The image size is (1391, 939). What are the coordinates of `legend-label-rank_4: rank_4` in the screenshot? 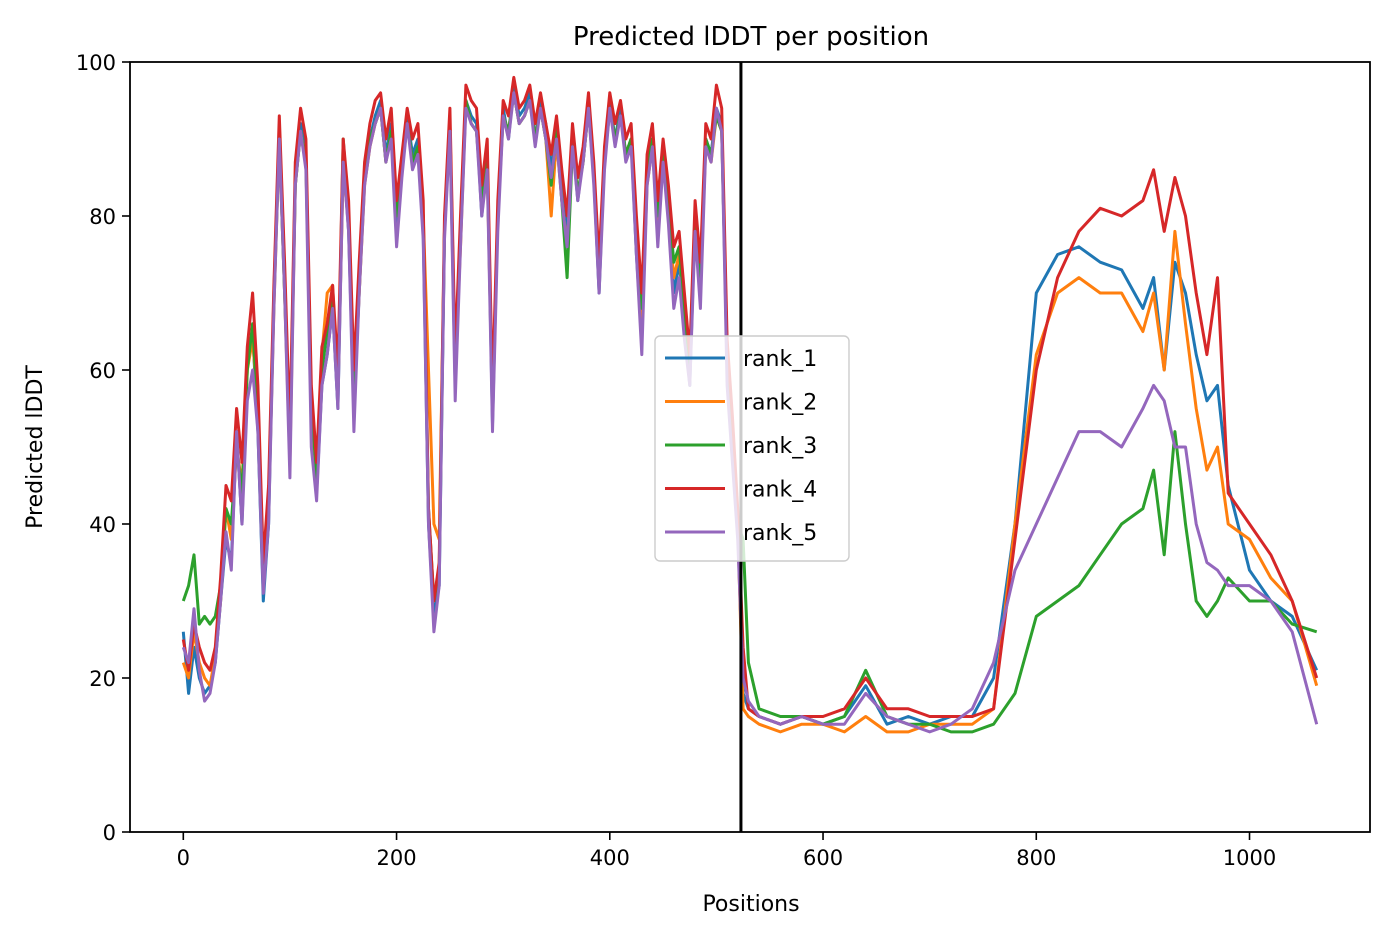 It's located at (780, 490).